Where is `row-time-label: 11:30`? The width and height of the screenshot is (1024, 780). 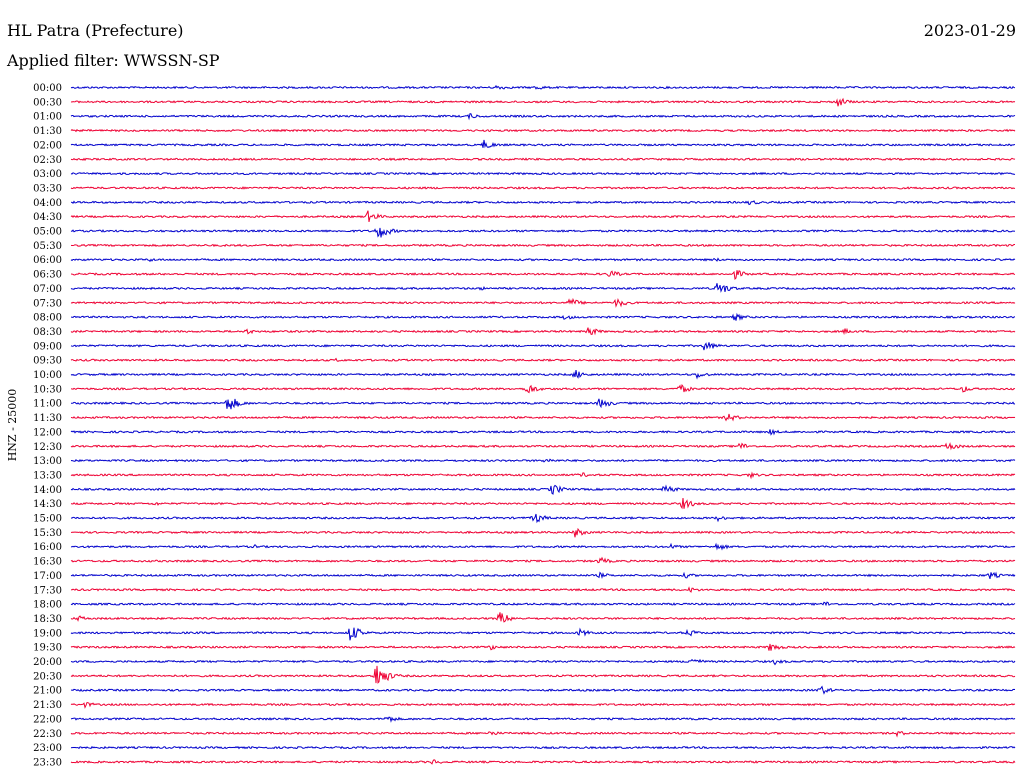 row-time-label: 11:30 is located at coordinates (47, 418).